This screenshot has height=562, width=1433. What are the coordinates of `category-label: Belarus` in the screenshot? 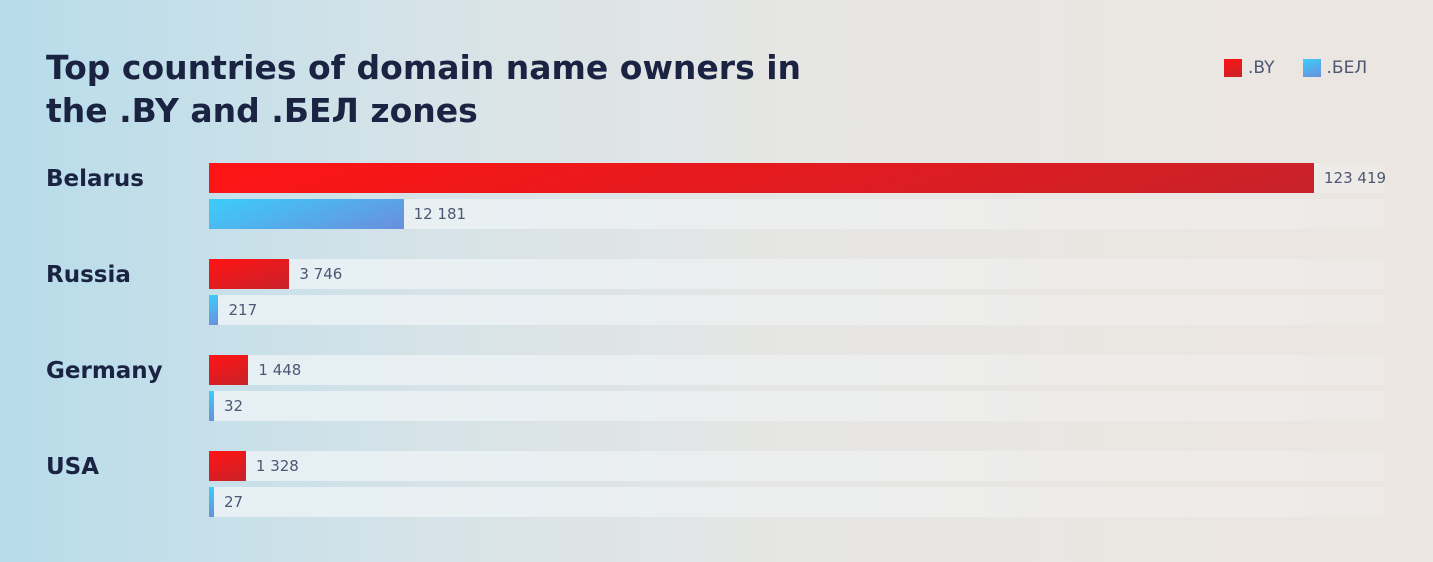 It's located at (95, 179).